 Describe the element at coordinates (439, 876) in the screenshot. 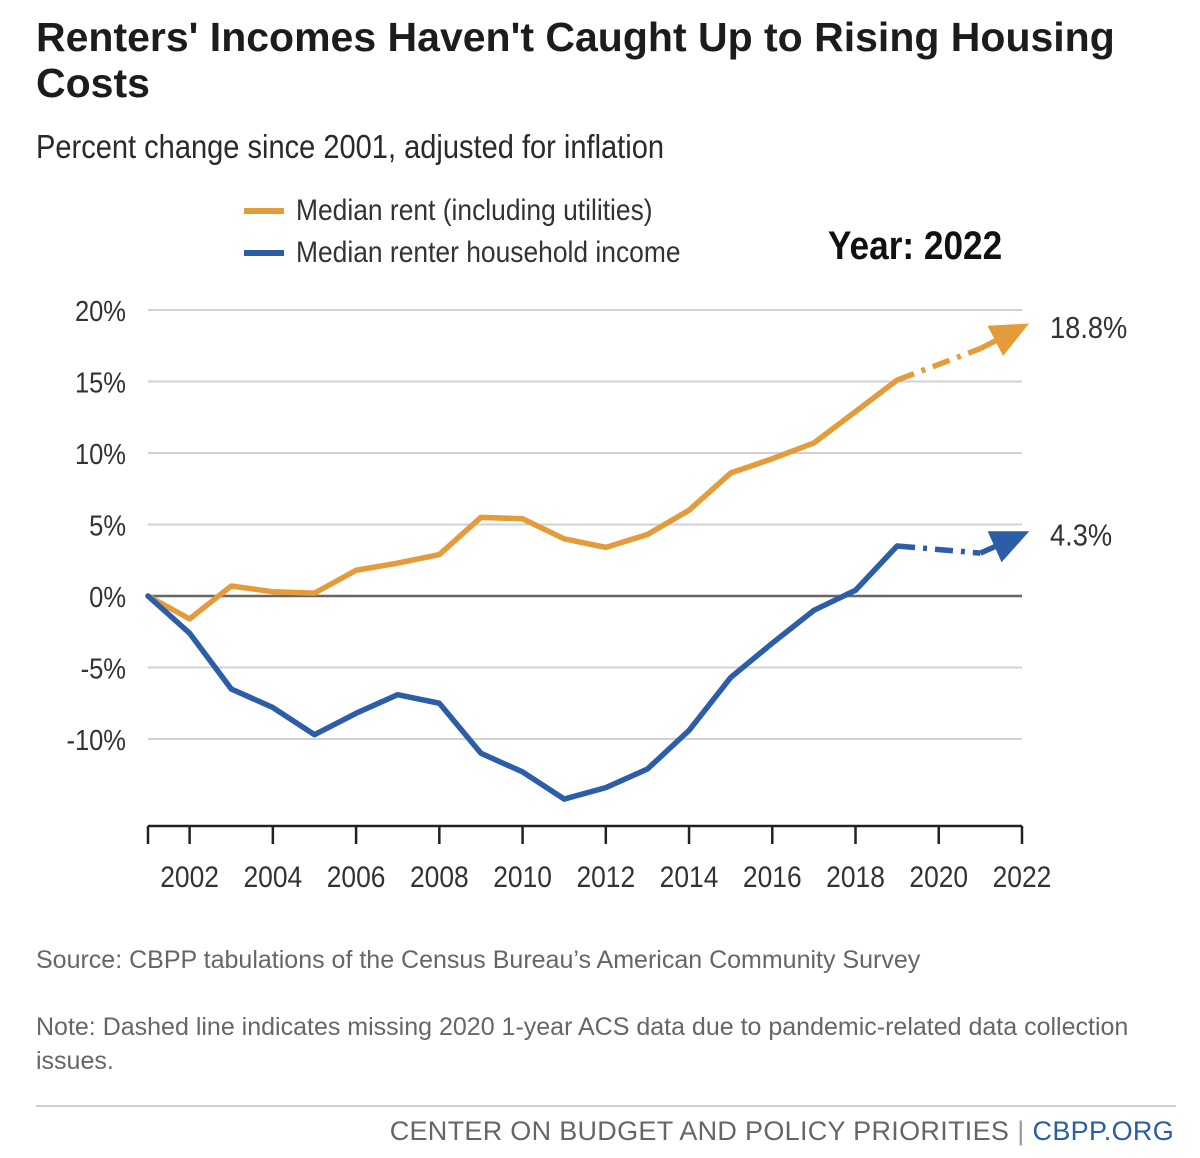

I see `x-tick-label: 2008` at that location.